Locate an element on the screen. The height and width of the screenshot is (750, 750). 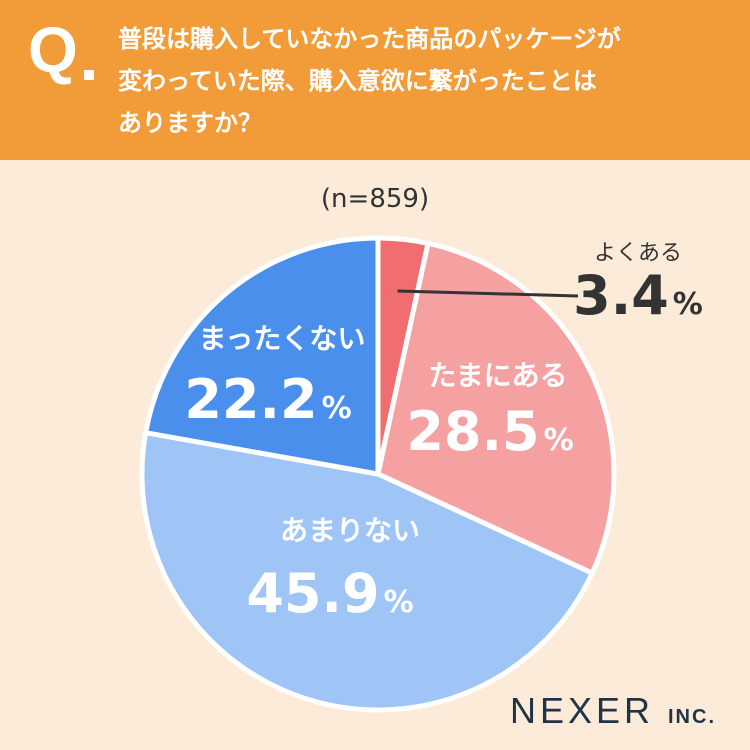
brand-logo: NEXER INC. is located at coordinates (613, 711).